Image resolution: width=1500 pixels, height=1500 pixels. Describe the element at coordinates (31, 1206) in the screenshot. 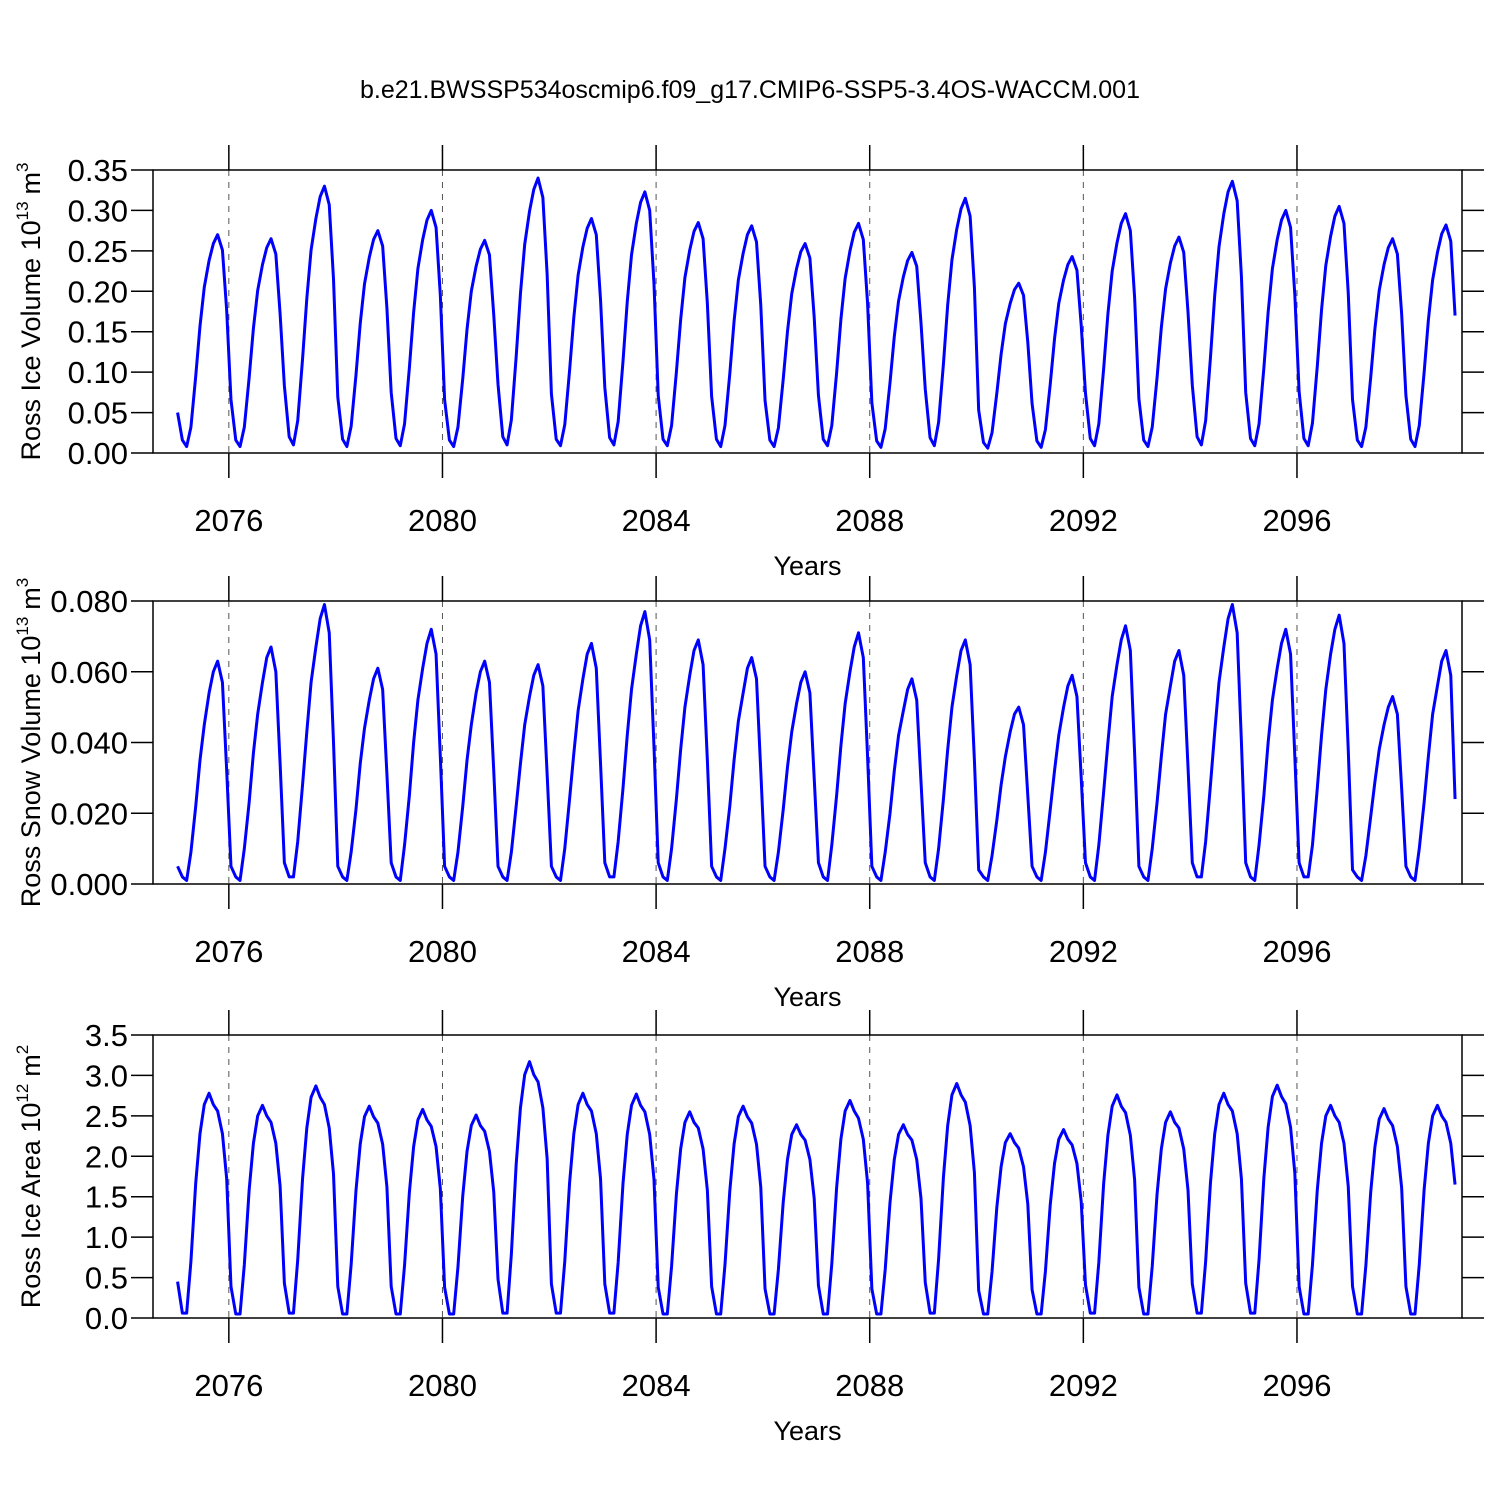

I see `y-axis-label-text: Ross Ice Area 10` at that location.